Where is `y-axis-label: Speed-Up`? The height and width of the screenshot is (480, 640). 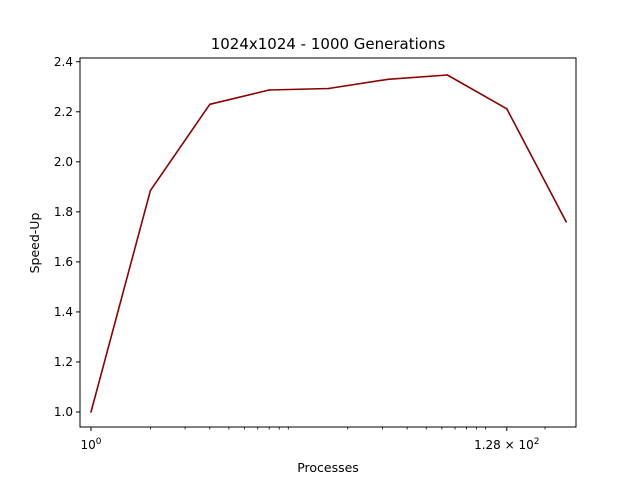
y-axis-label: Speed-Up is located at coordinates (34, 243).